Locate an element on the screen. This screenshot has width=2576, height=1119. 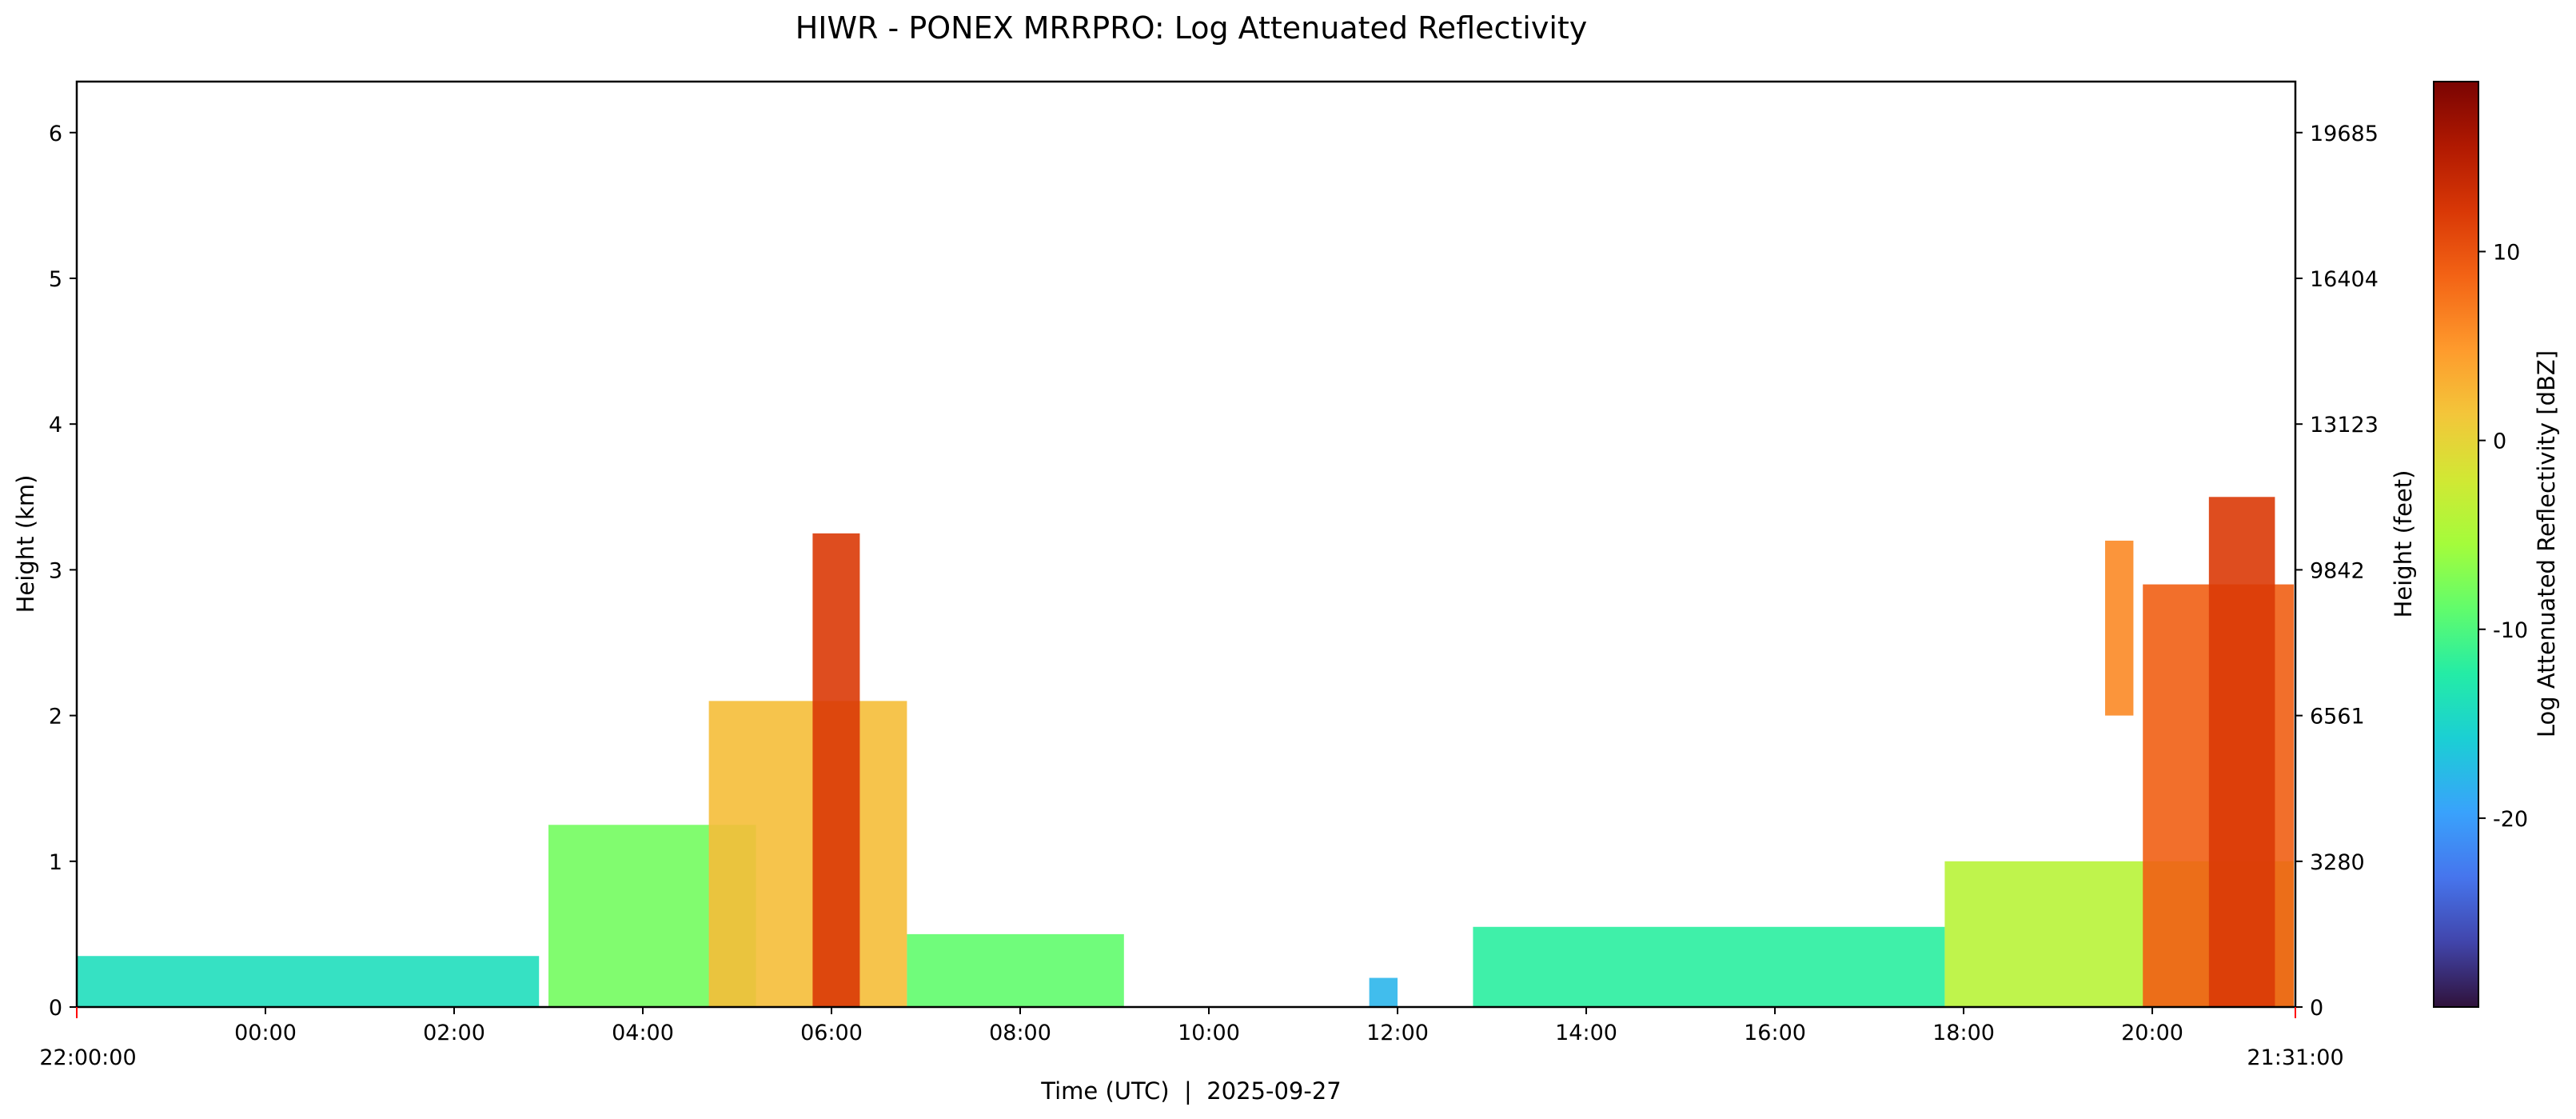
y-tick-label: 3 is located at coordinates (55, 570).